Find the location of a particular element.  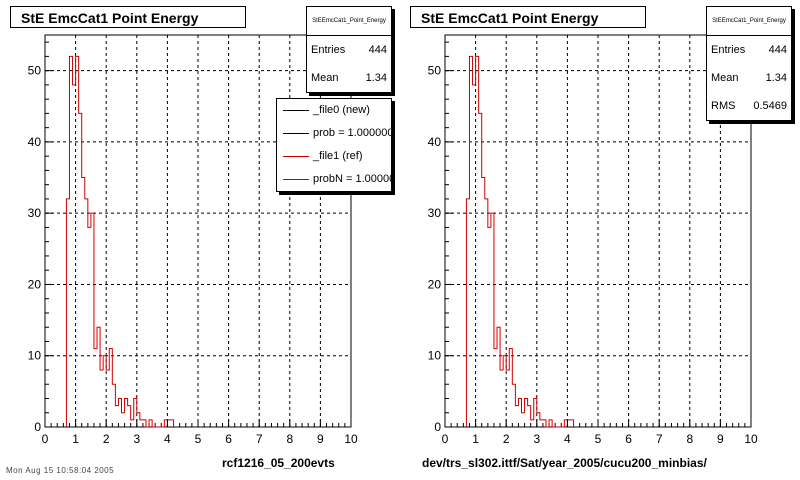

legend-item-prob: prob = 1.000000 is located at coordinates (334, 133).